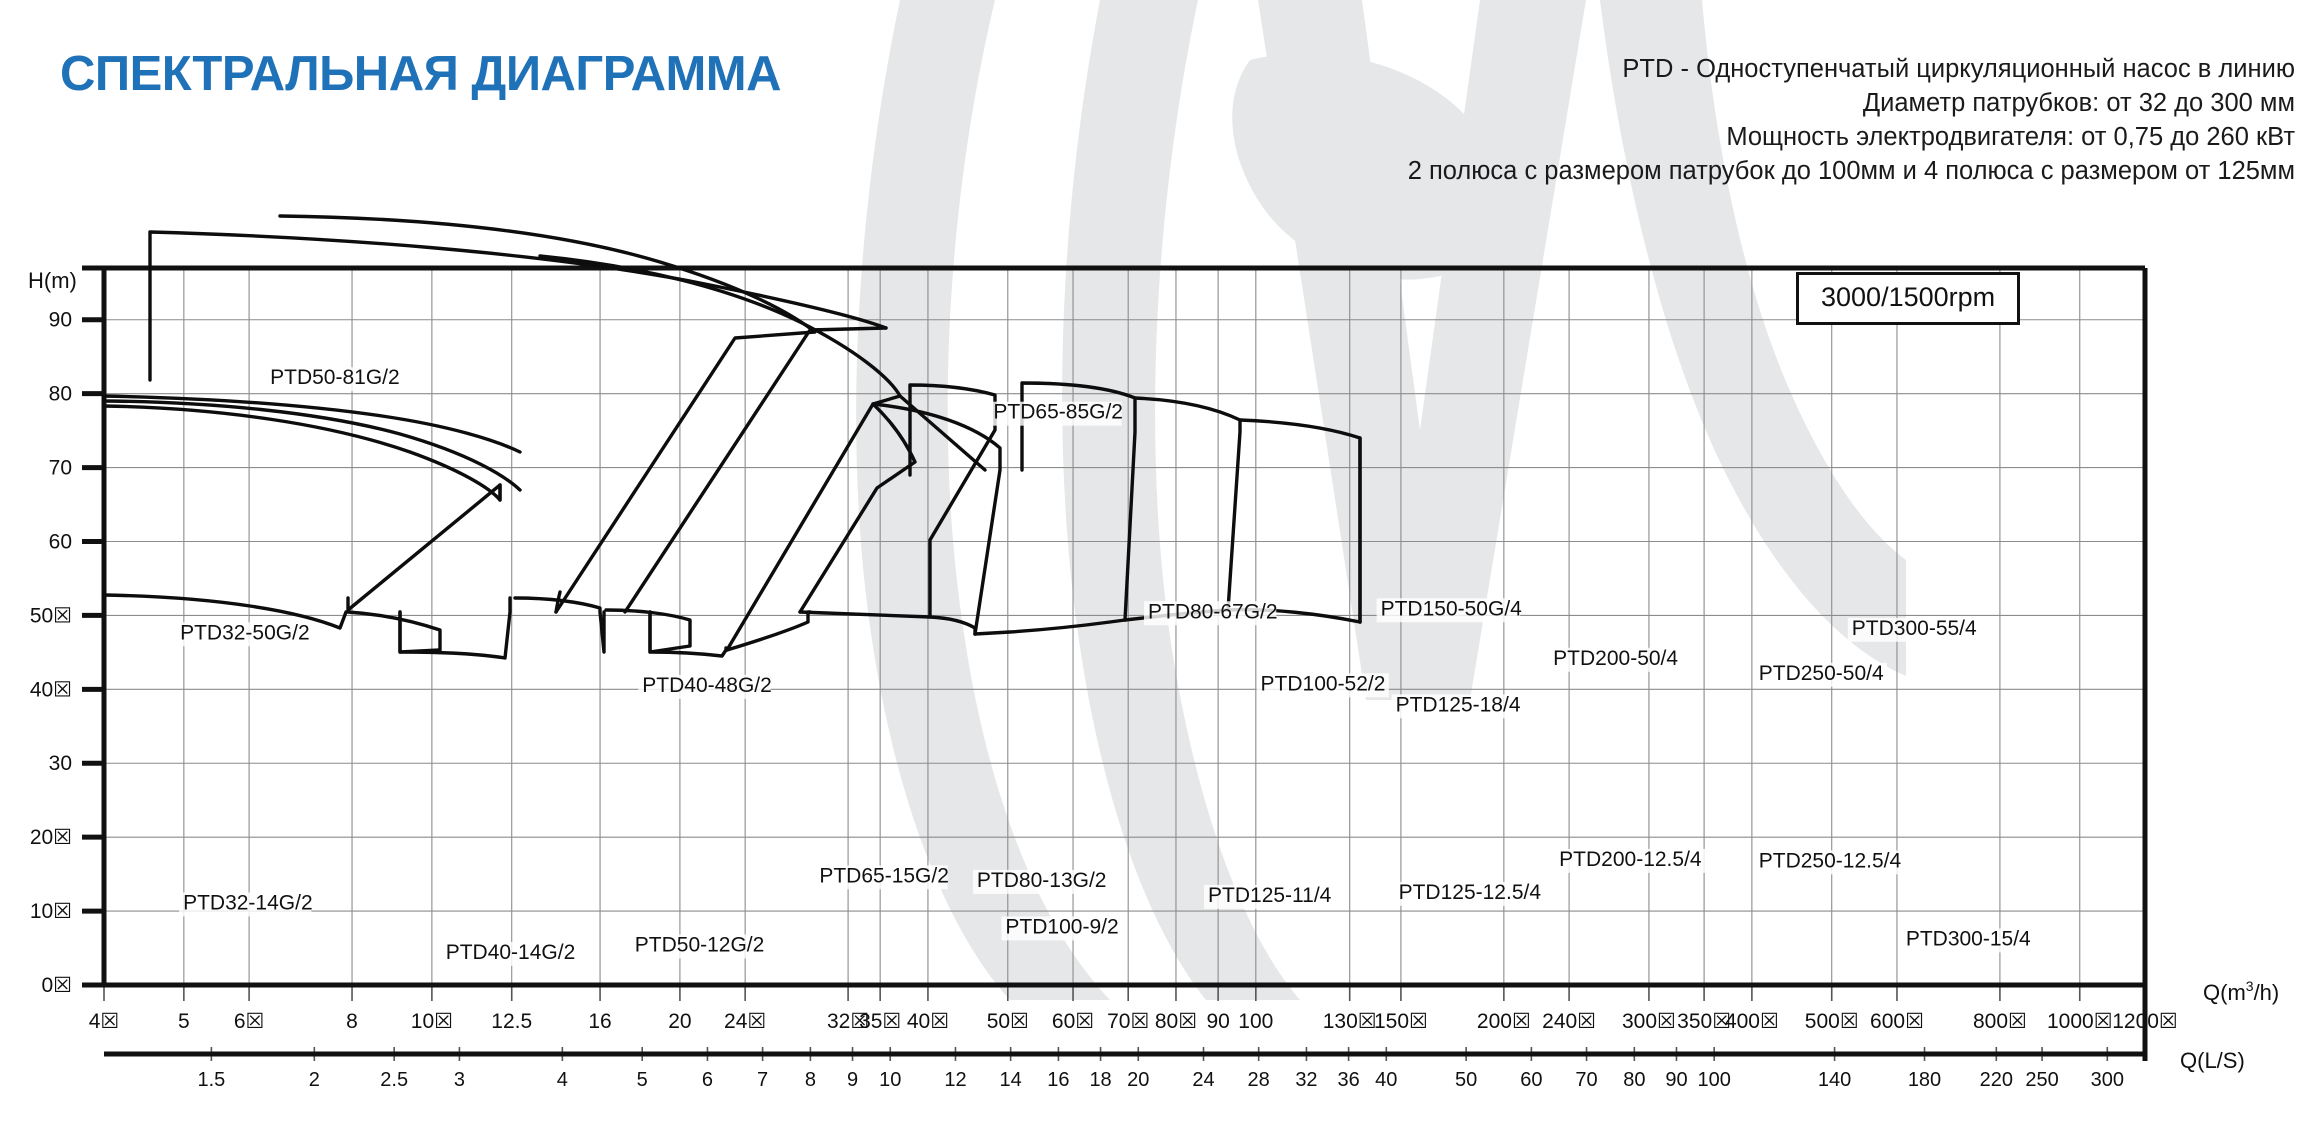  What do you see at coordinates (60, 468) in the screenshot?
I see `y-tick-label: 70` at bounding box center [60, 468].